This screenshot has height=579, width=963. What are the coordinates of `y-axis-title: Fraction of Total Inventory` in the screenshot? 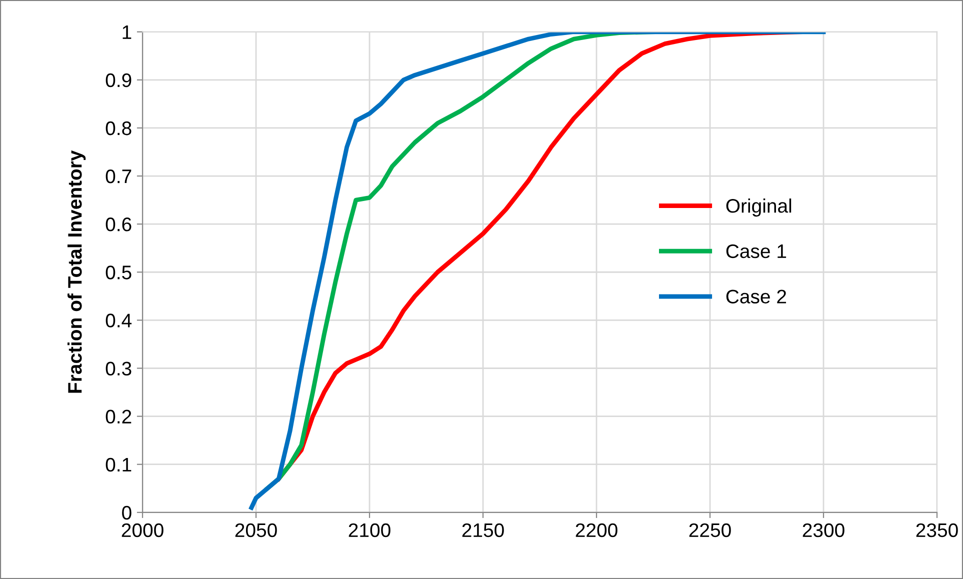 It's located at (77, 271).